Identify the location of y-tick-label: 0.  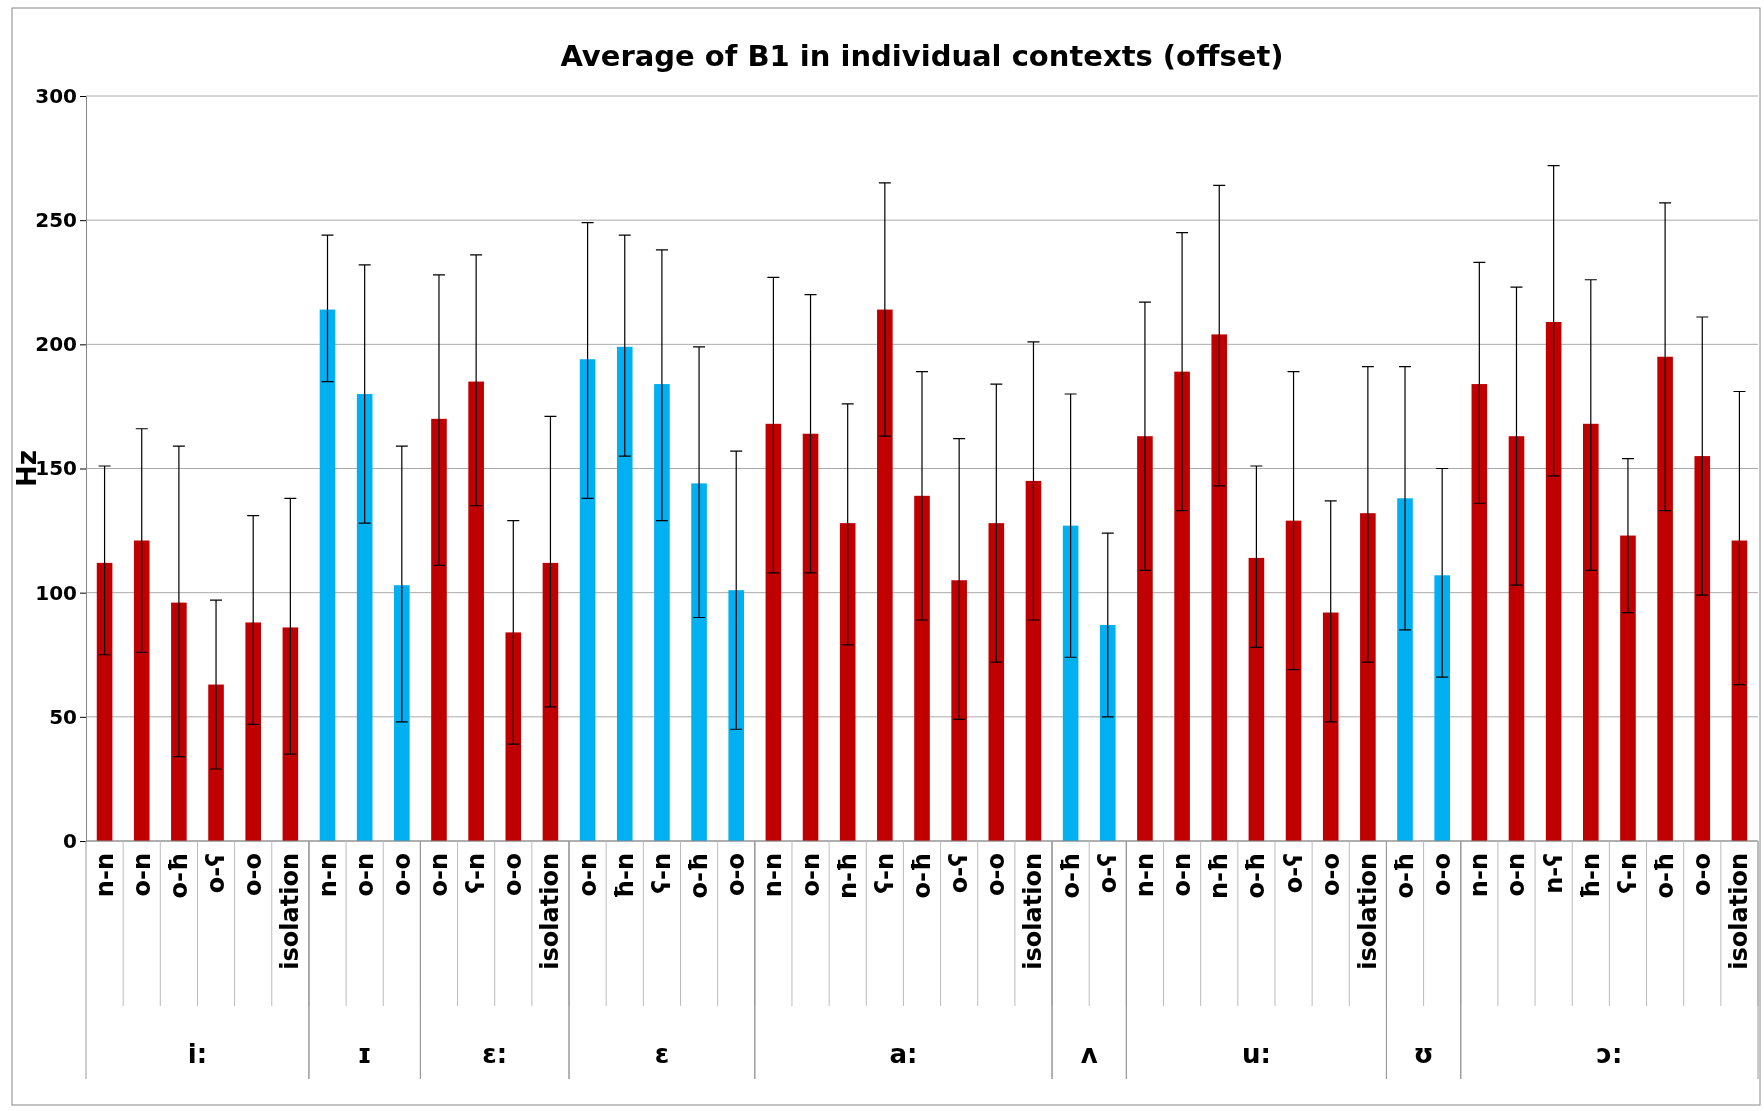
(70, 840).